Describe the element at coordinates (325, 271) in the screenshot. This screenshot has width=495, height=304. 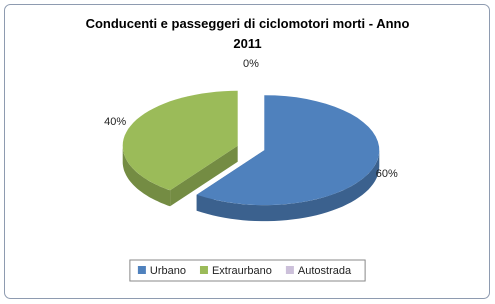
I see `legend-label: Autostrada` at that location.